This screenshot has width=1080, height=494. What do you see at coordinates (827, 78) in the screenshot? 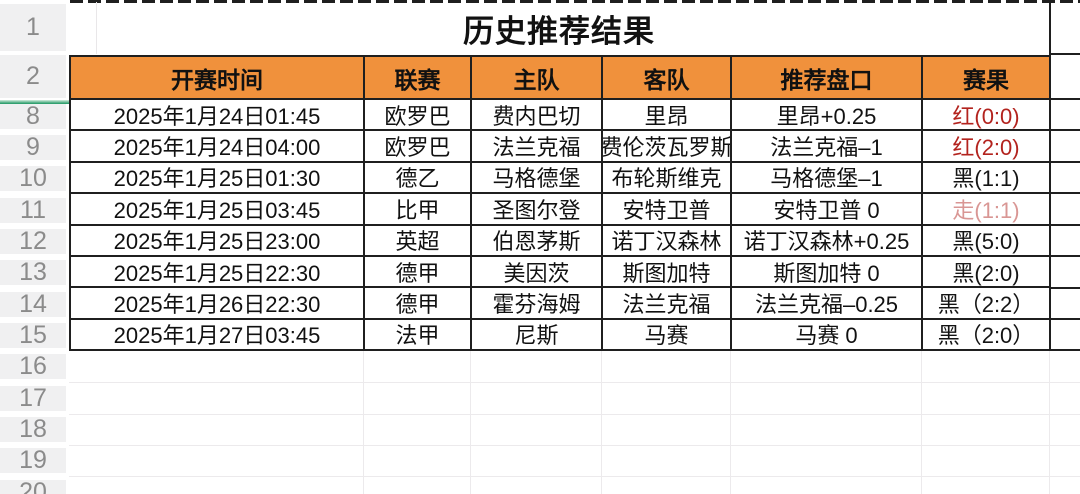
I see `col-header-handicap: 推荐盘口` at bounding box center [827, 78].